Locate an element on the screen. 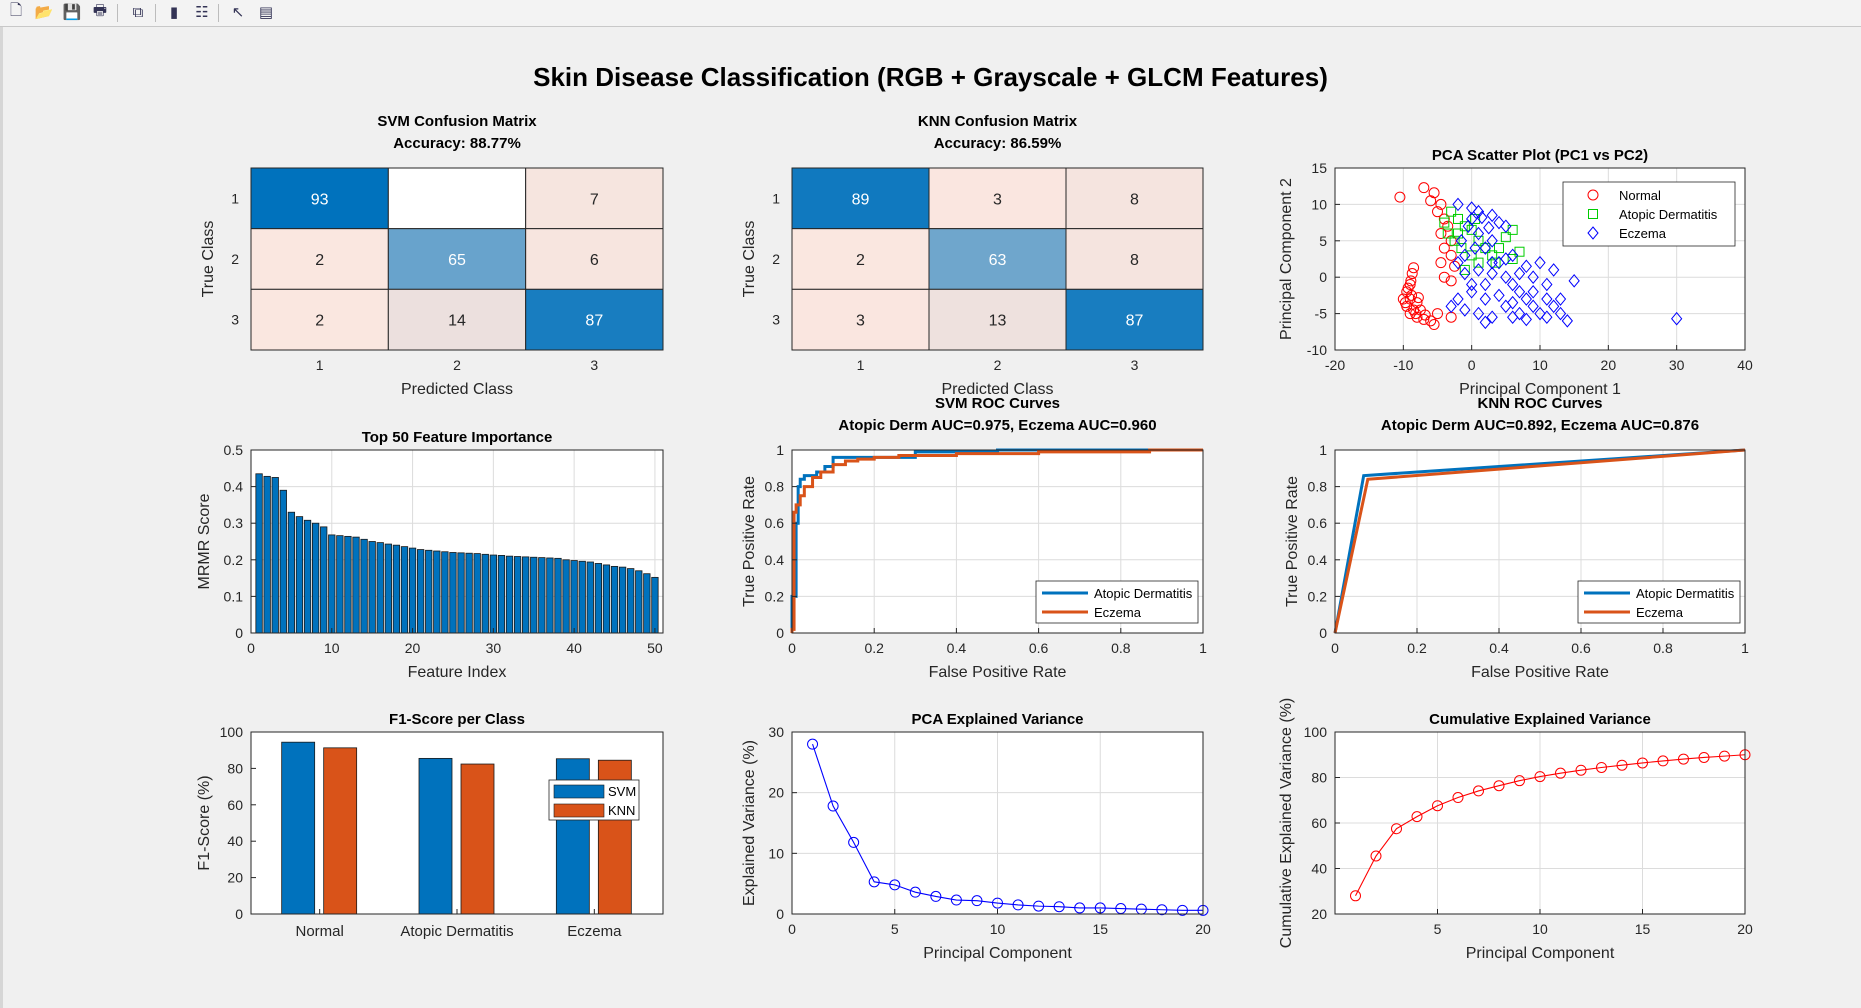  y-axis-label: True Class is located at coordinates (749, 259).